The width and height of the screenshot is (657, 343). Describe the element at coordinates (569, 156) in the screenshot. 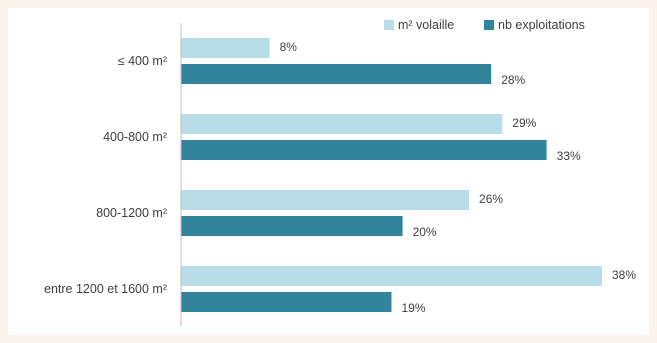

I see `data-label: 33%` at that location.